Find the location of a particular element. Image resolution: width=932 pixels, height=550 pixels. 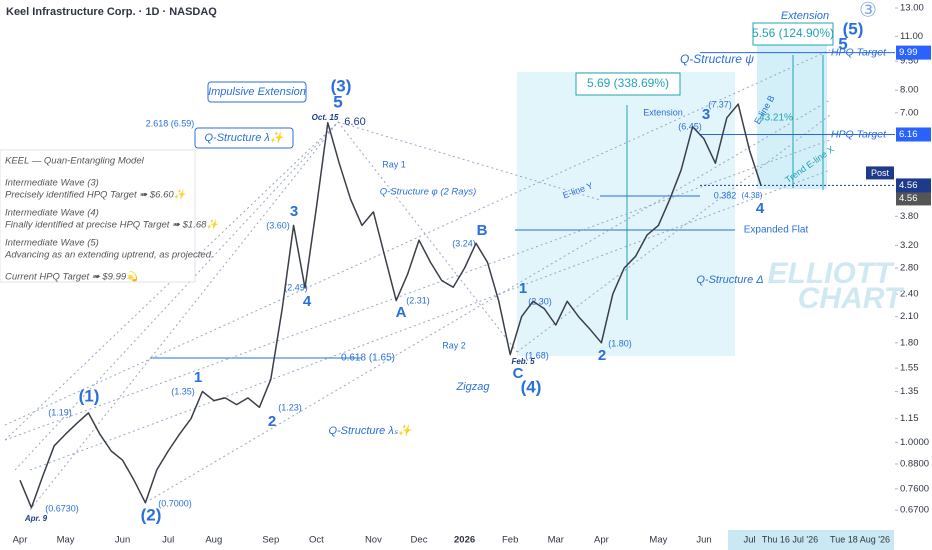

annotation: (2.31) is located at coordinates (418, 300).